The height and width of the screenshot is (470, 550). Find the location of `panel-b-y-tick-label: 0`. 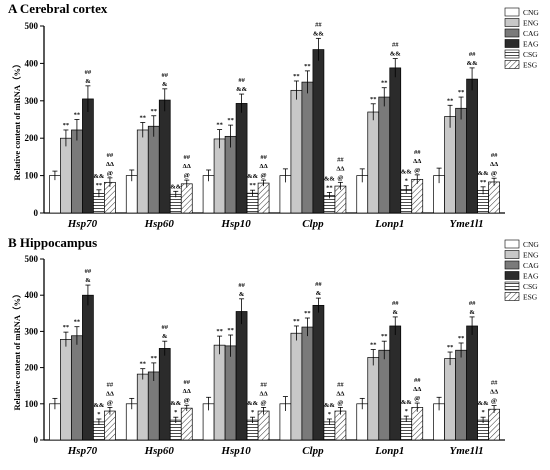

panel-b-y-tick-label: 0 is located at coordinates (36, 440).